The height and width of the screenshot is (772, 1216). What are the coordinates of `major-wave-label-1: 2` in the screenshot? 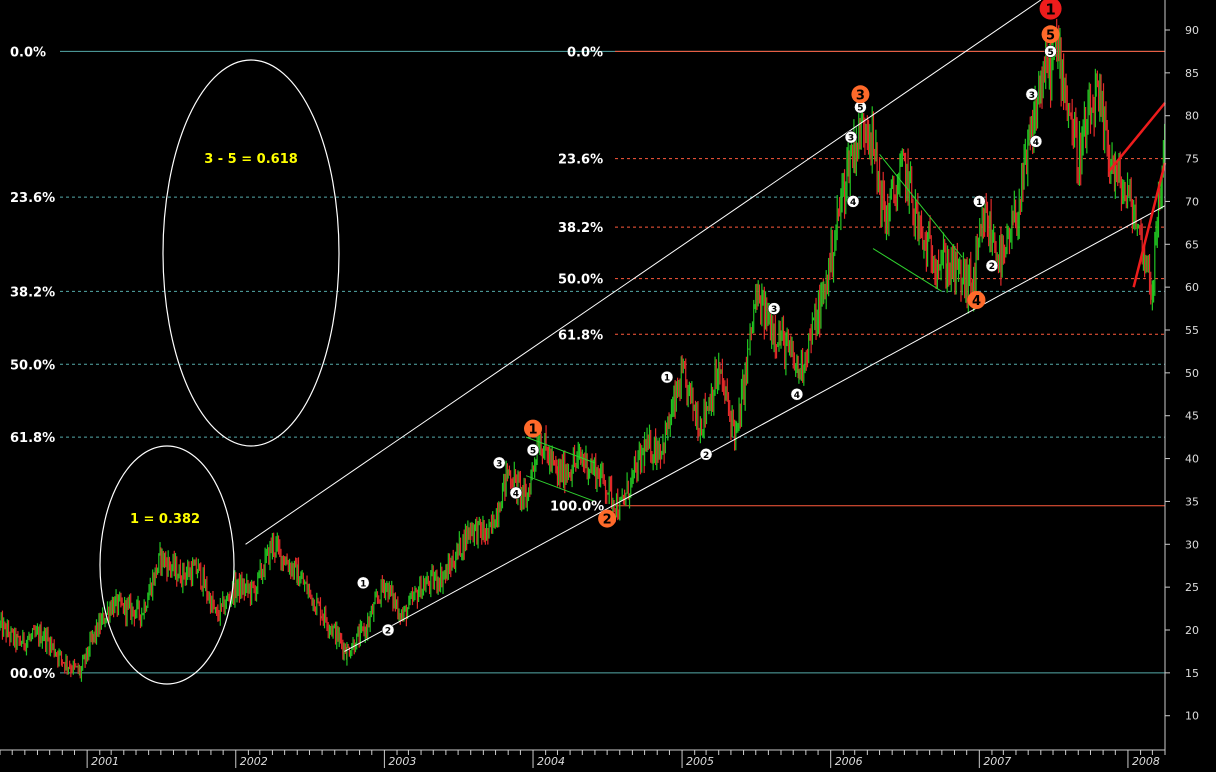 It's located at (607, 520).